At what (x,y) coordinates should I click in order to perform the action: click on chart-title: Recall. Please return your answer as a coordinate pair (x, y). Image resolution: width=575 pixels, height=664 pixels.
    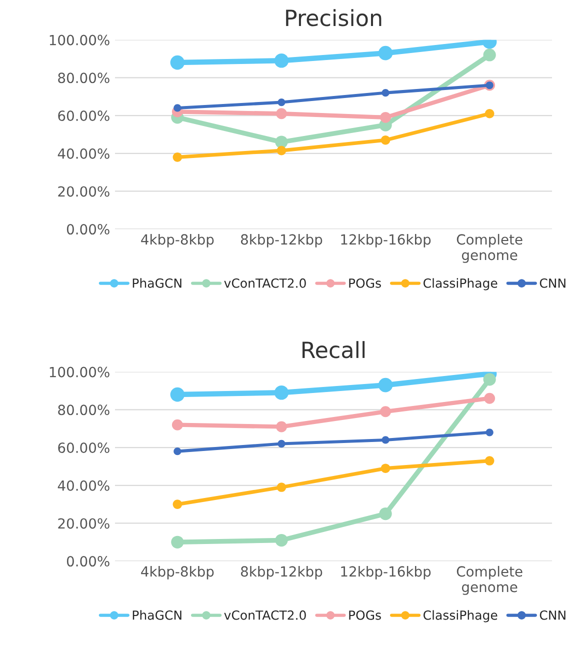
    Looking at the image, I should click on (333, 349).